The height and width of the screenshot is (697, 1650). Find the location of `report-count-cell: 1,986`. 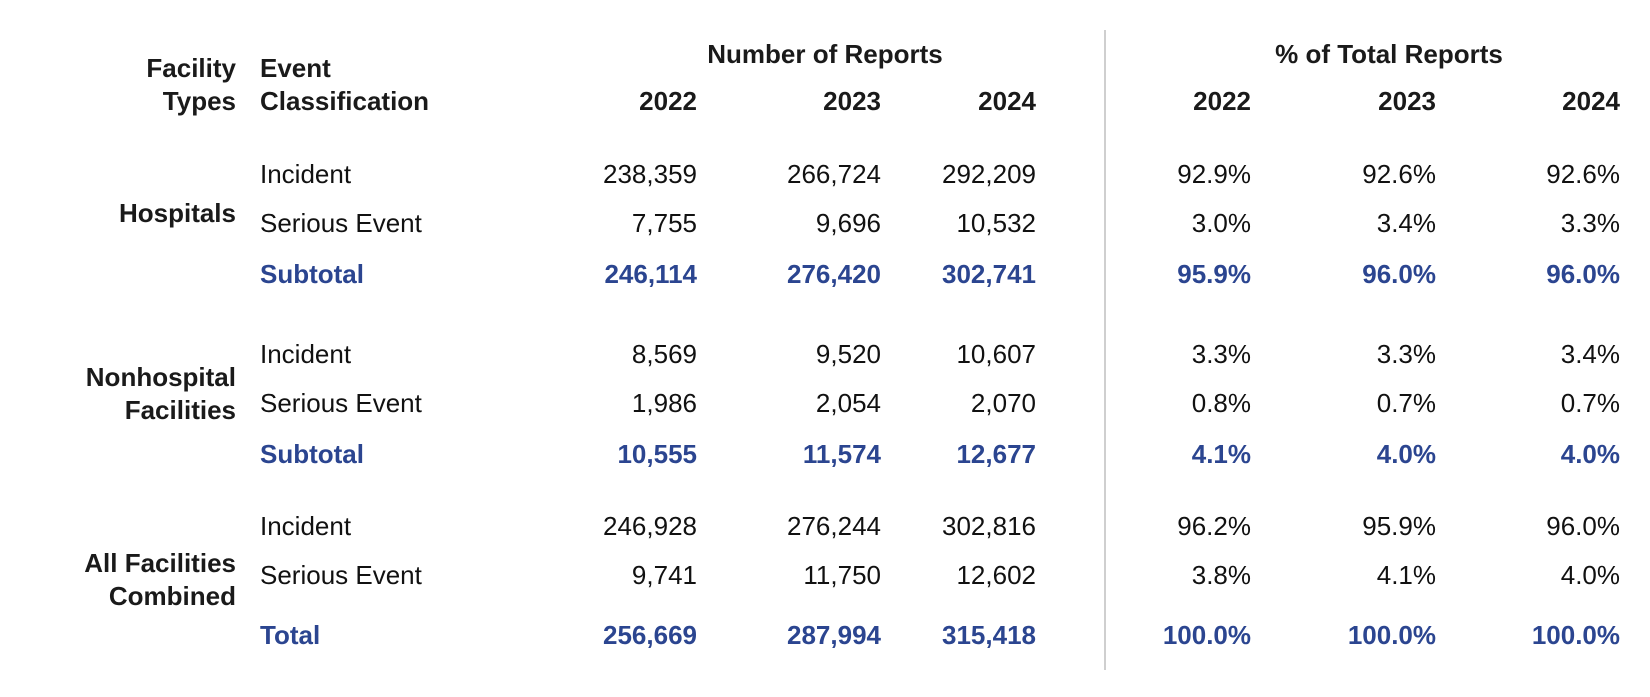

report-count-cell: 1,986 is located at coordinates (664, 403).